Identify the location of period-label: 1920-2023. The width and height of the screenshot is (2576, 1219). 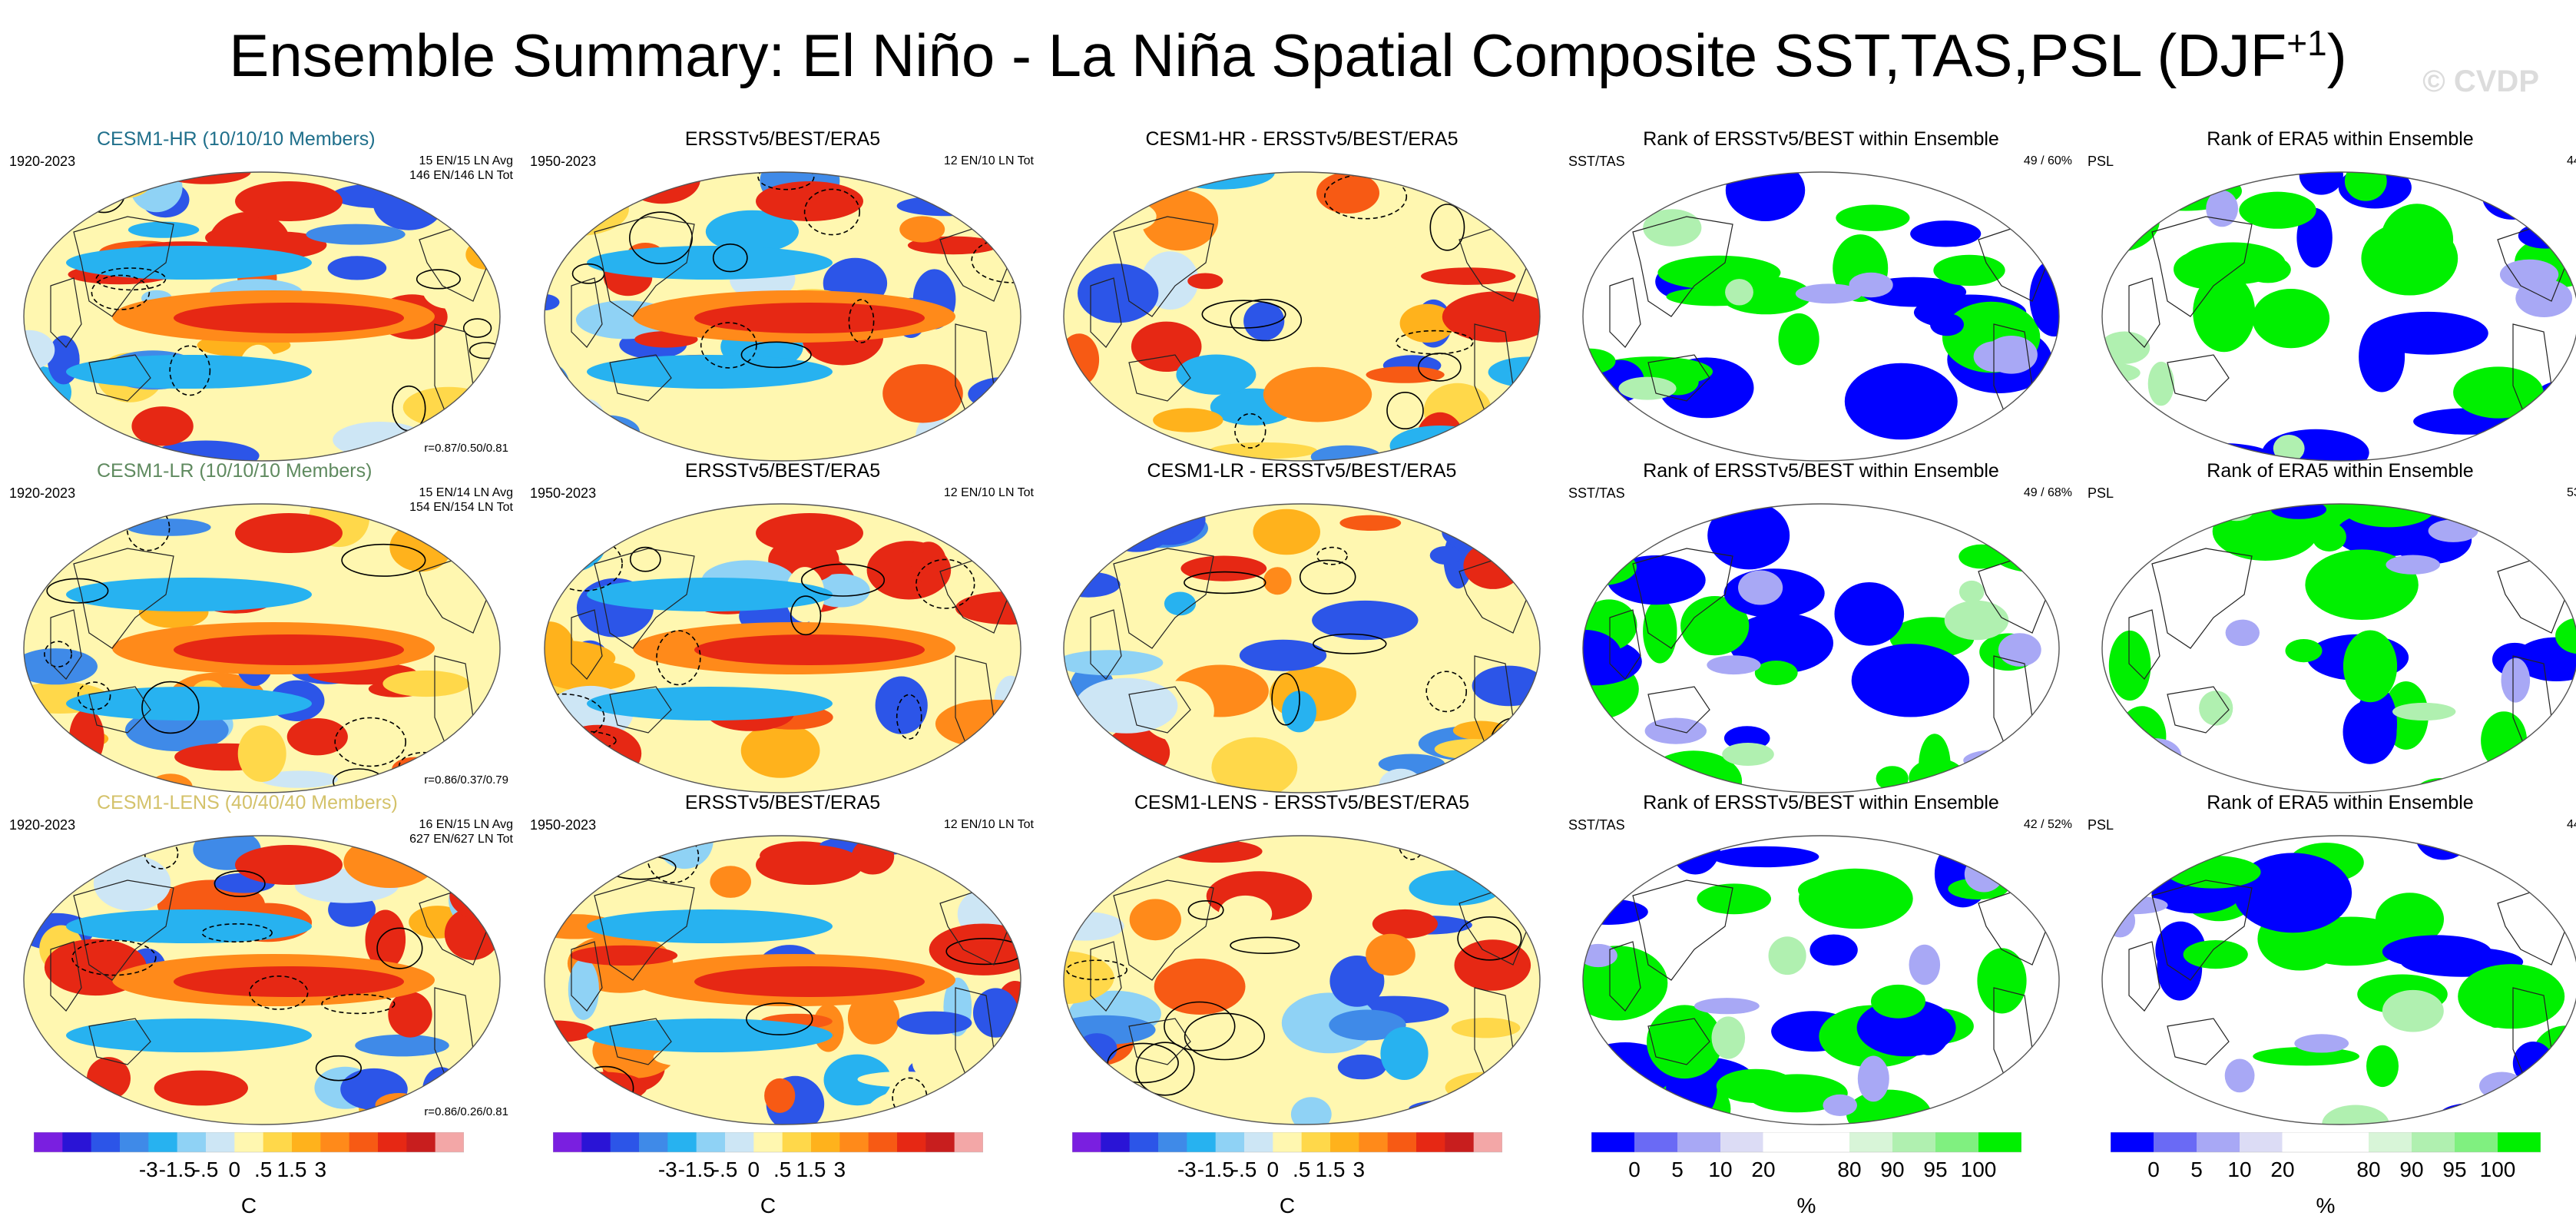
(42, 825).